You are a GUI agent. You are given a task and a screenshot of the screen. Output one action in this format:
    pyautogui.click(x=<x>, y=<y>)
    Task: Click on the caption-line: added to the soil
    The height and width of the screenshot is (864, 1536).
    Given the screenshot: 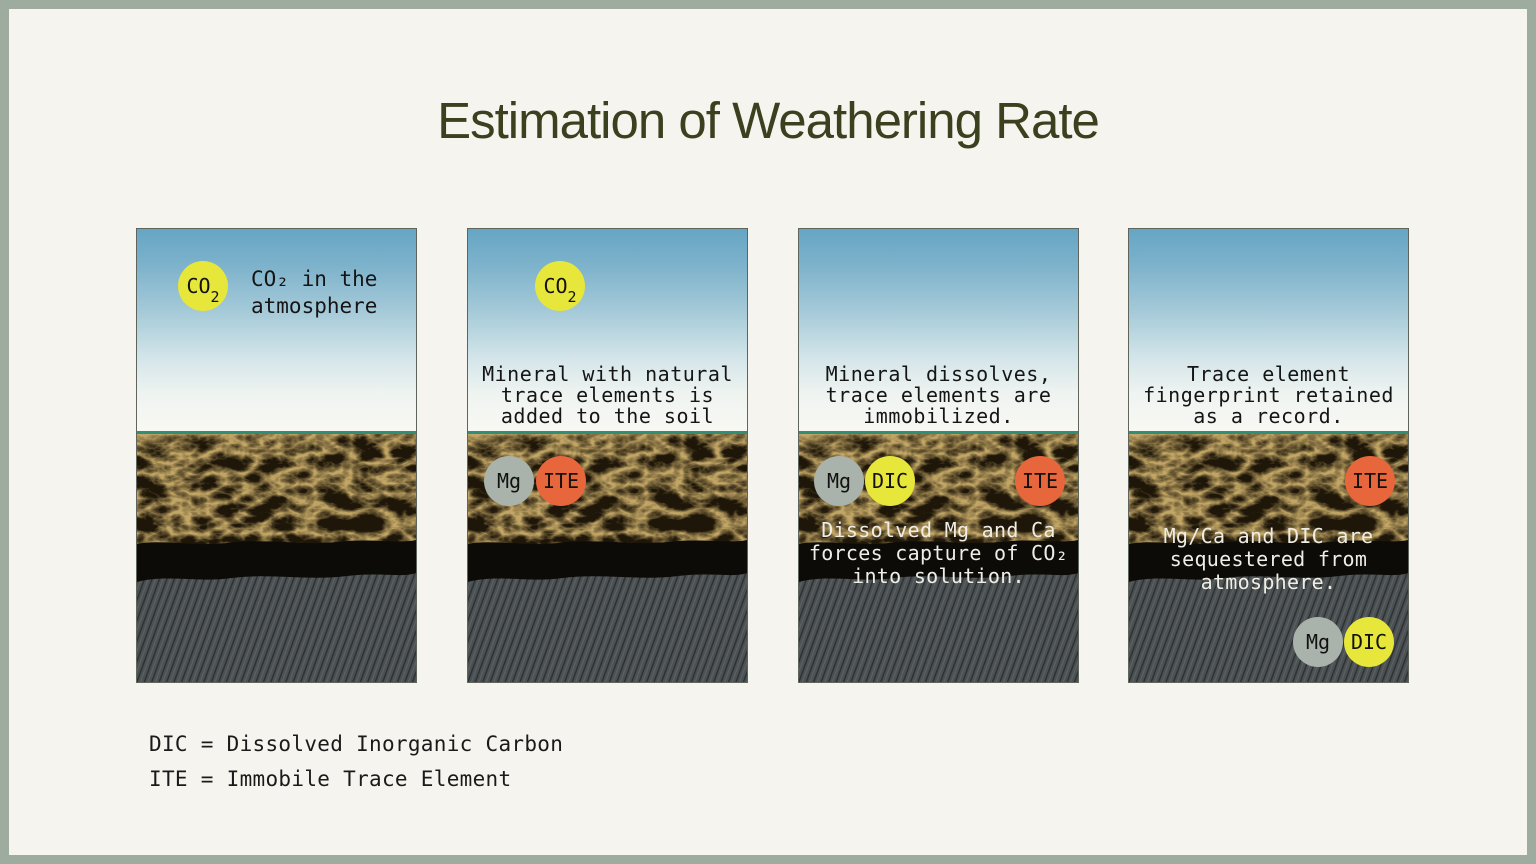 What is the action you would take?
    pyautogui.click(x=607, y=416)
    